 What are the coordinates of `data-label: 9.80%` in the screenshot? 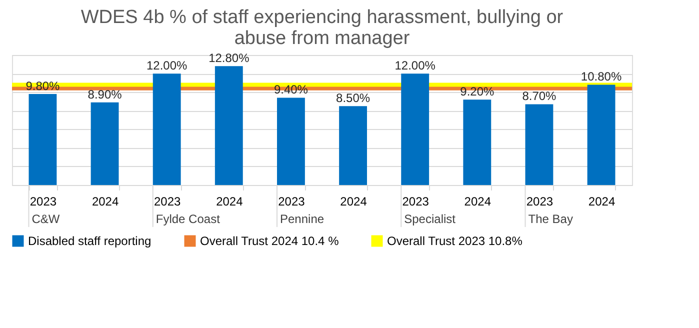 It's located at (43, 86).